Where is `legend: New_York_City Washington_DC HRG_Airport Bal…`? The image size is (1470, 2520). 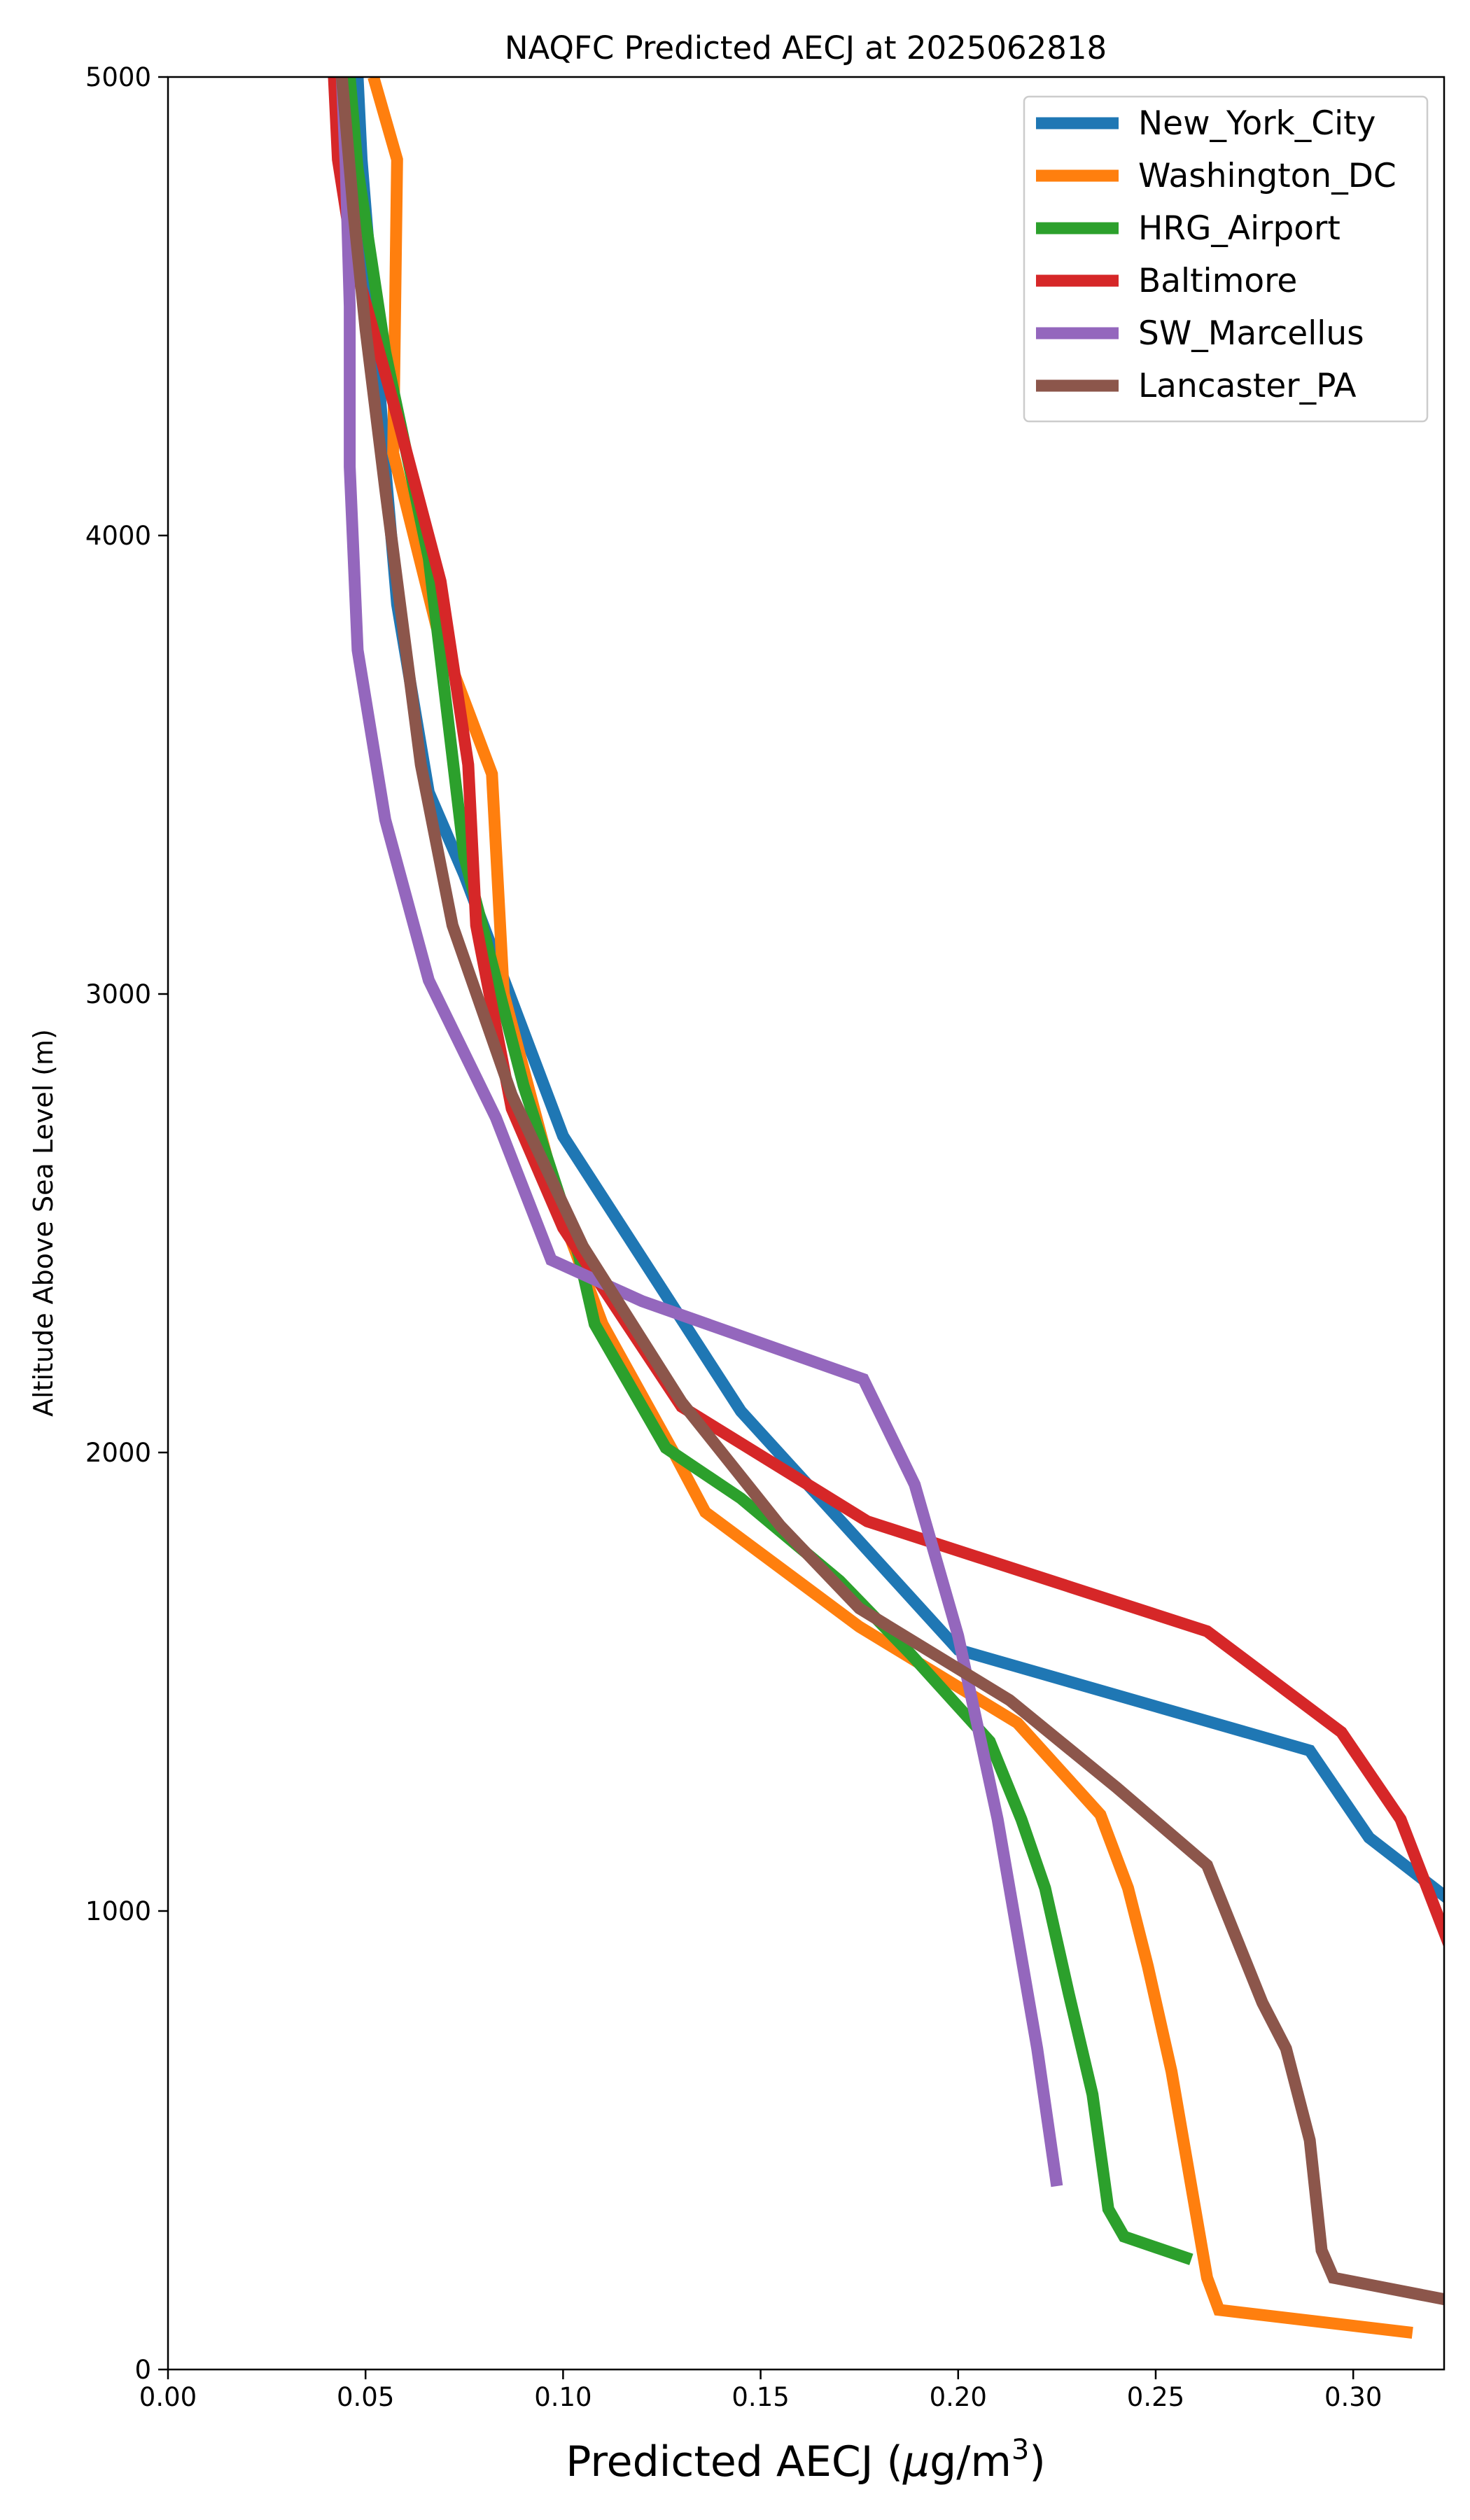 legend: New_York_City Washington_DC HRG_Airport Bal… is located at coordinates (1226, 259).